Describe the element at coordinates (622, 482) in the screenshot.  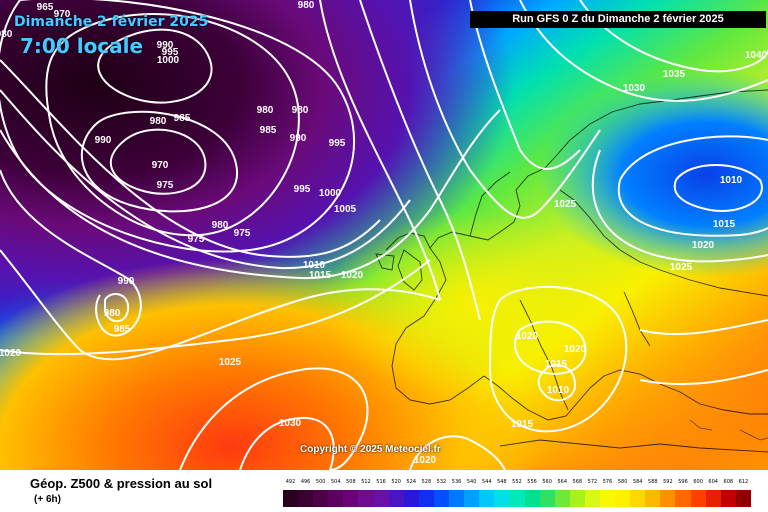
I see `scale-label: 580` at that location.